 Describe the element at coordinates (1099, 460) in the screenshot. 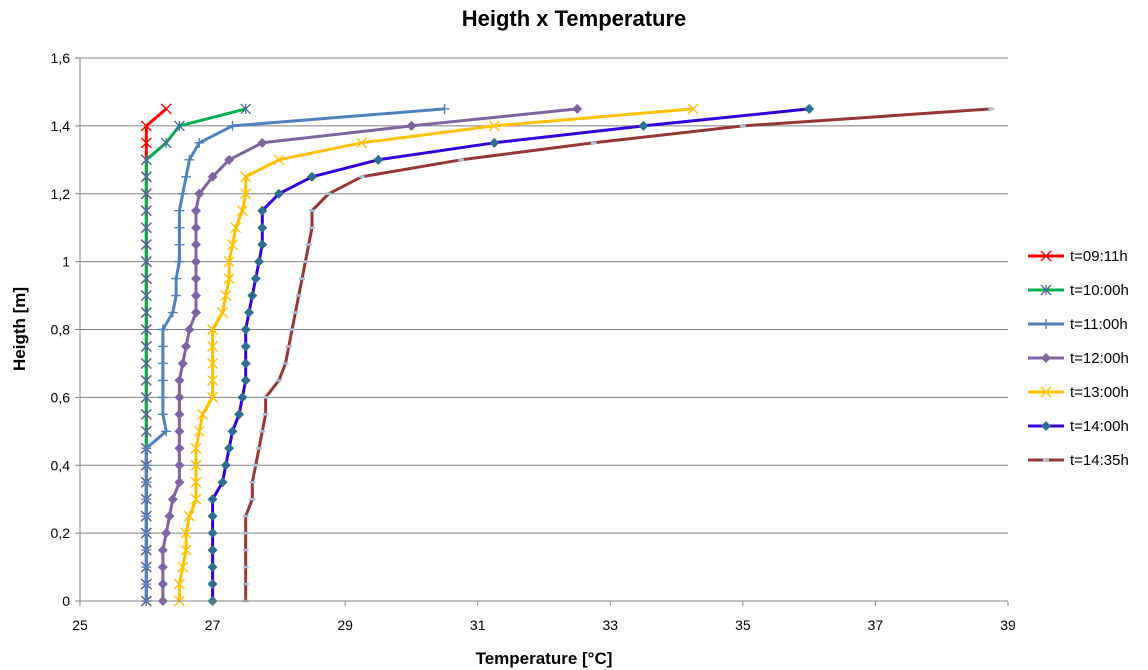

I see `legend-label: t=14:35h` at that location.